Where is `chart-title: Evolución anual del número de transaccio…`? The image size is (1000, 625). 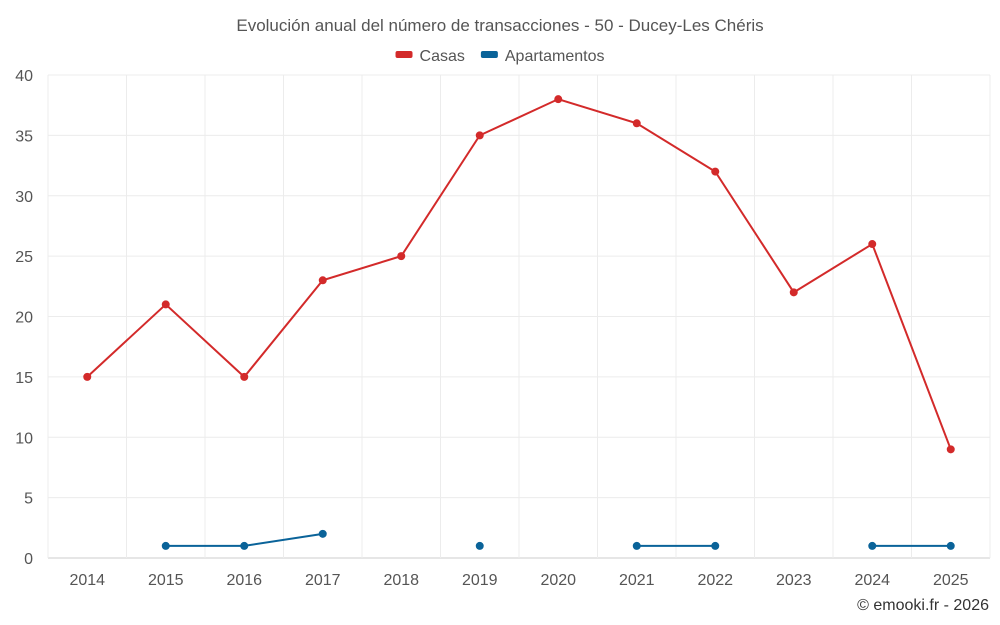
chart-title: Evolución anual del número de transaccio… is located at coordinates (499, 25).